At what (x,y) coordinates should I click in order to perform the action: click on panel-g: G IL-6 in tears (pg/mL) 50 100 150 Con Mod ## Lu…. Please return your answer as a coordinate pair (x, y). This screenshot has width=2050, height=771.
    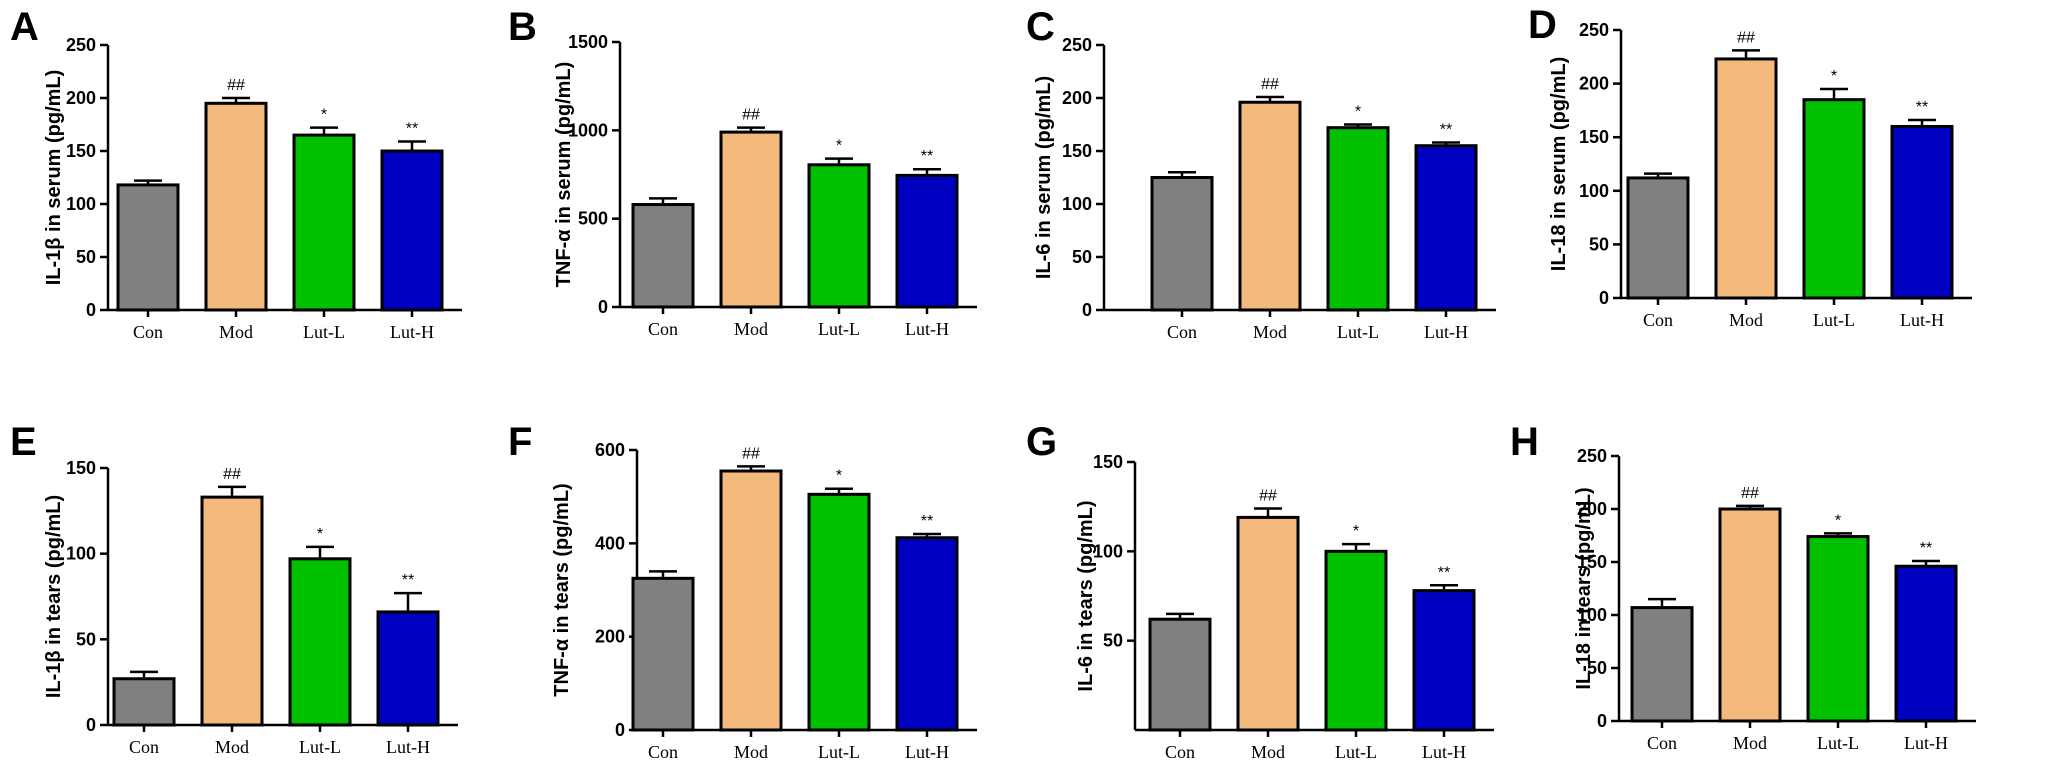
    Looking at the image, I should click on (1260, 591).